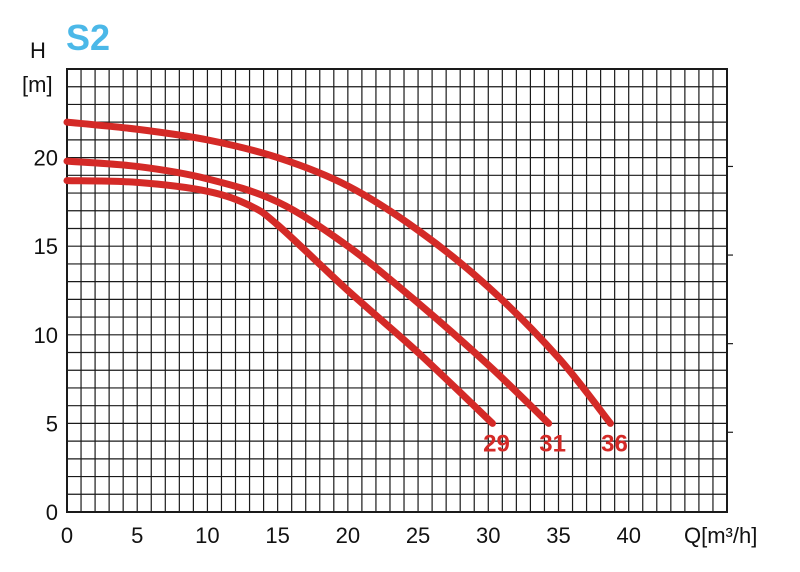 The width and height of the screenshot is (800, 572). Describe the element at coordinates (37, 84) in the screenshot. I see `y-axis-label-unit: [m]` at that location.